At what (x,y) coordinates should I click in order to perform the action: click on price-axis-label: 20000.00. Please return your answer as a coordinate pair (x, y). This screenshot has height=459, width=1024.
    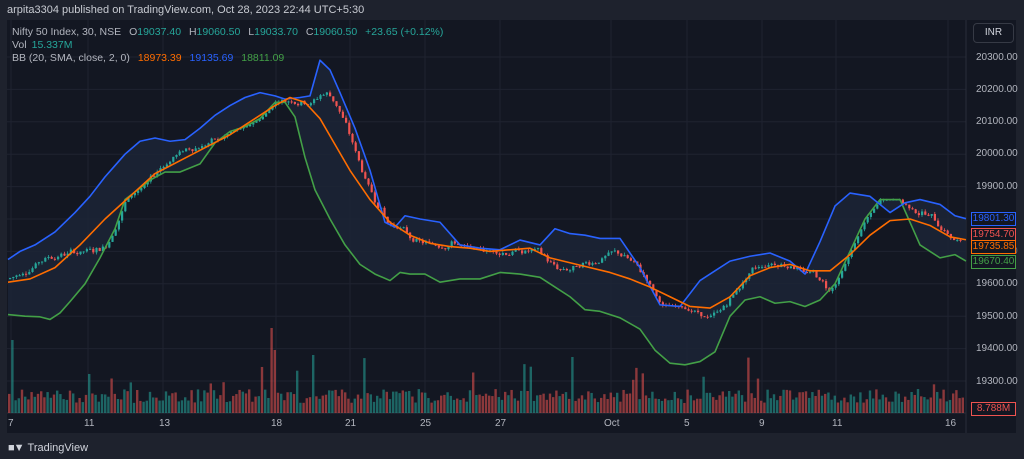
    Looking at the image, I should click on (997, 153).